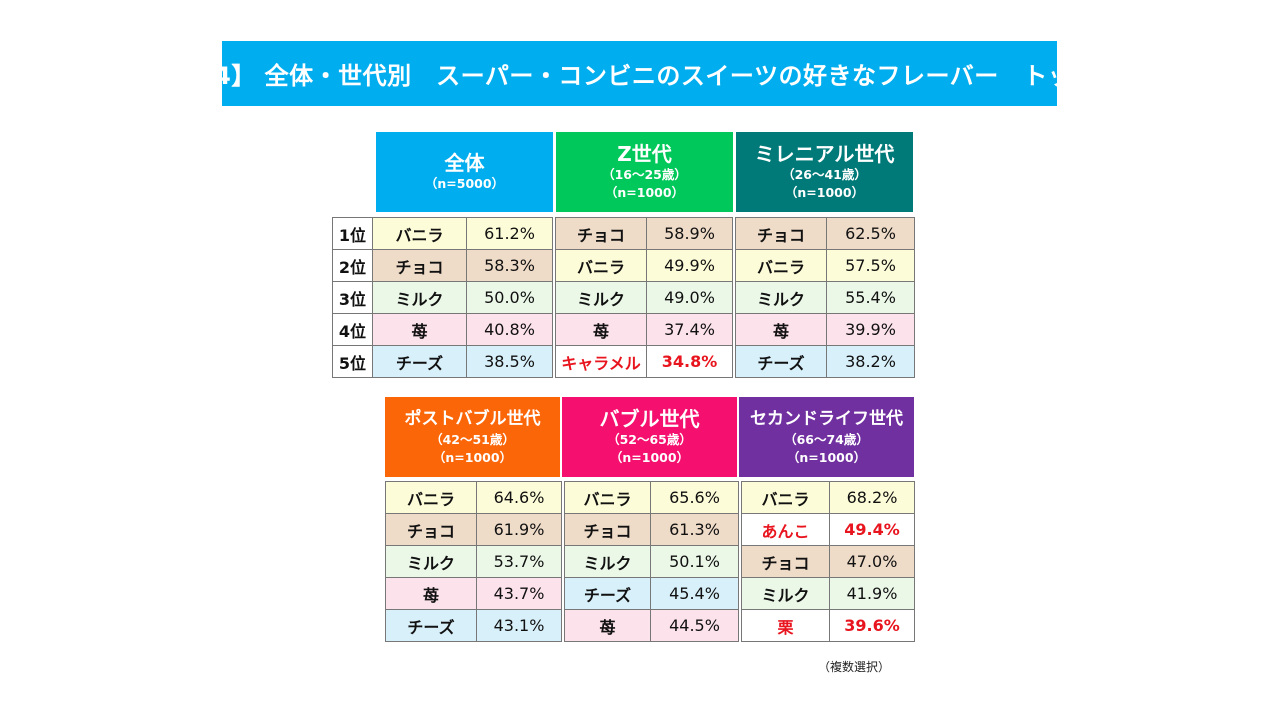 The height and width of the screenshot is (720, 1280). I want to click on percent-cell: 57.5%, so click(870, 265).